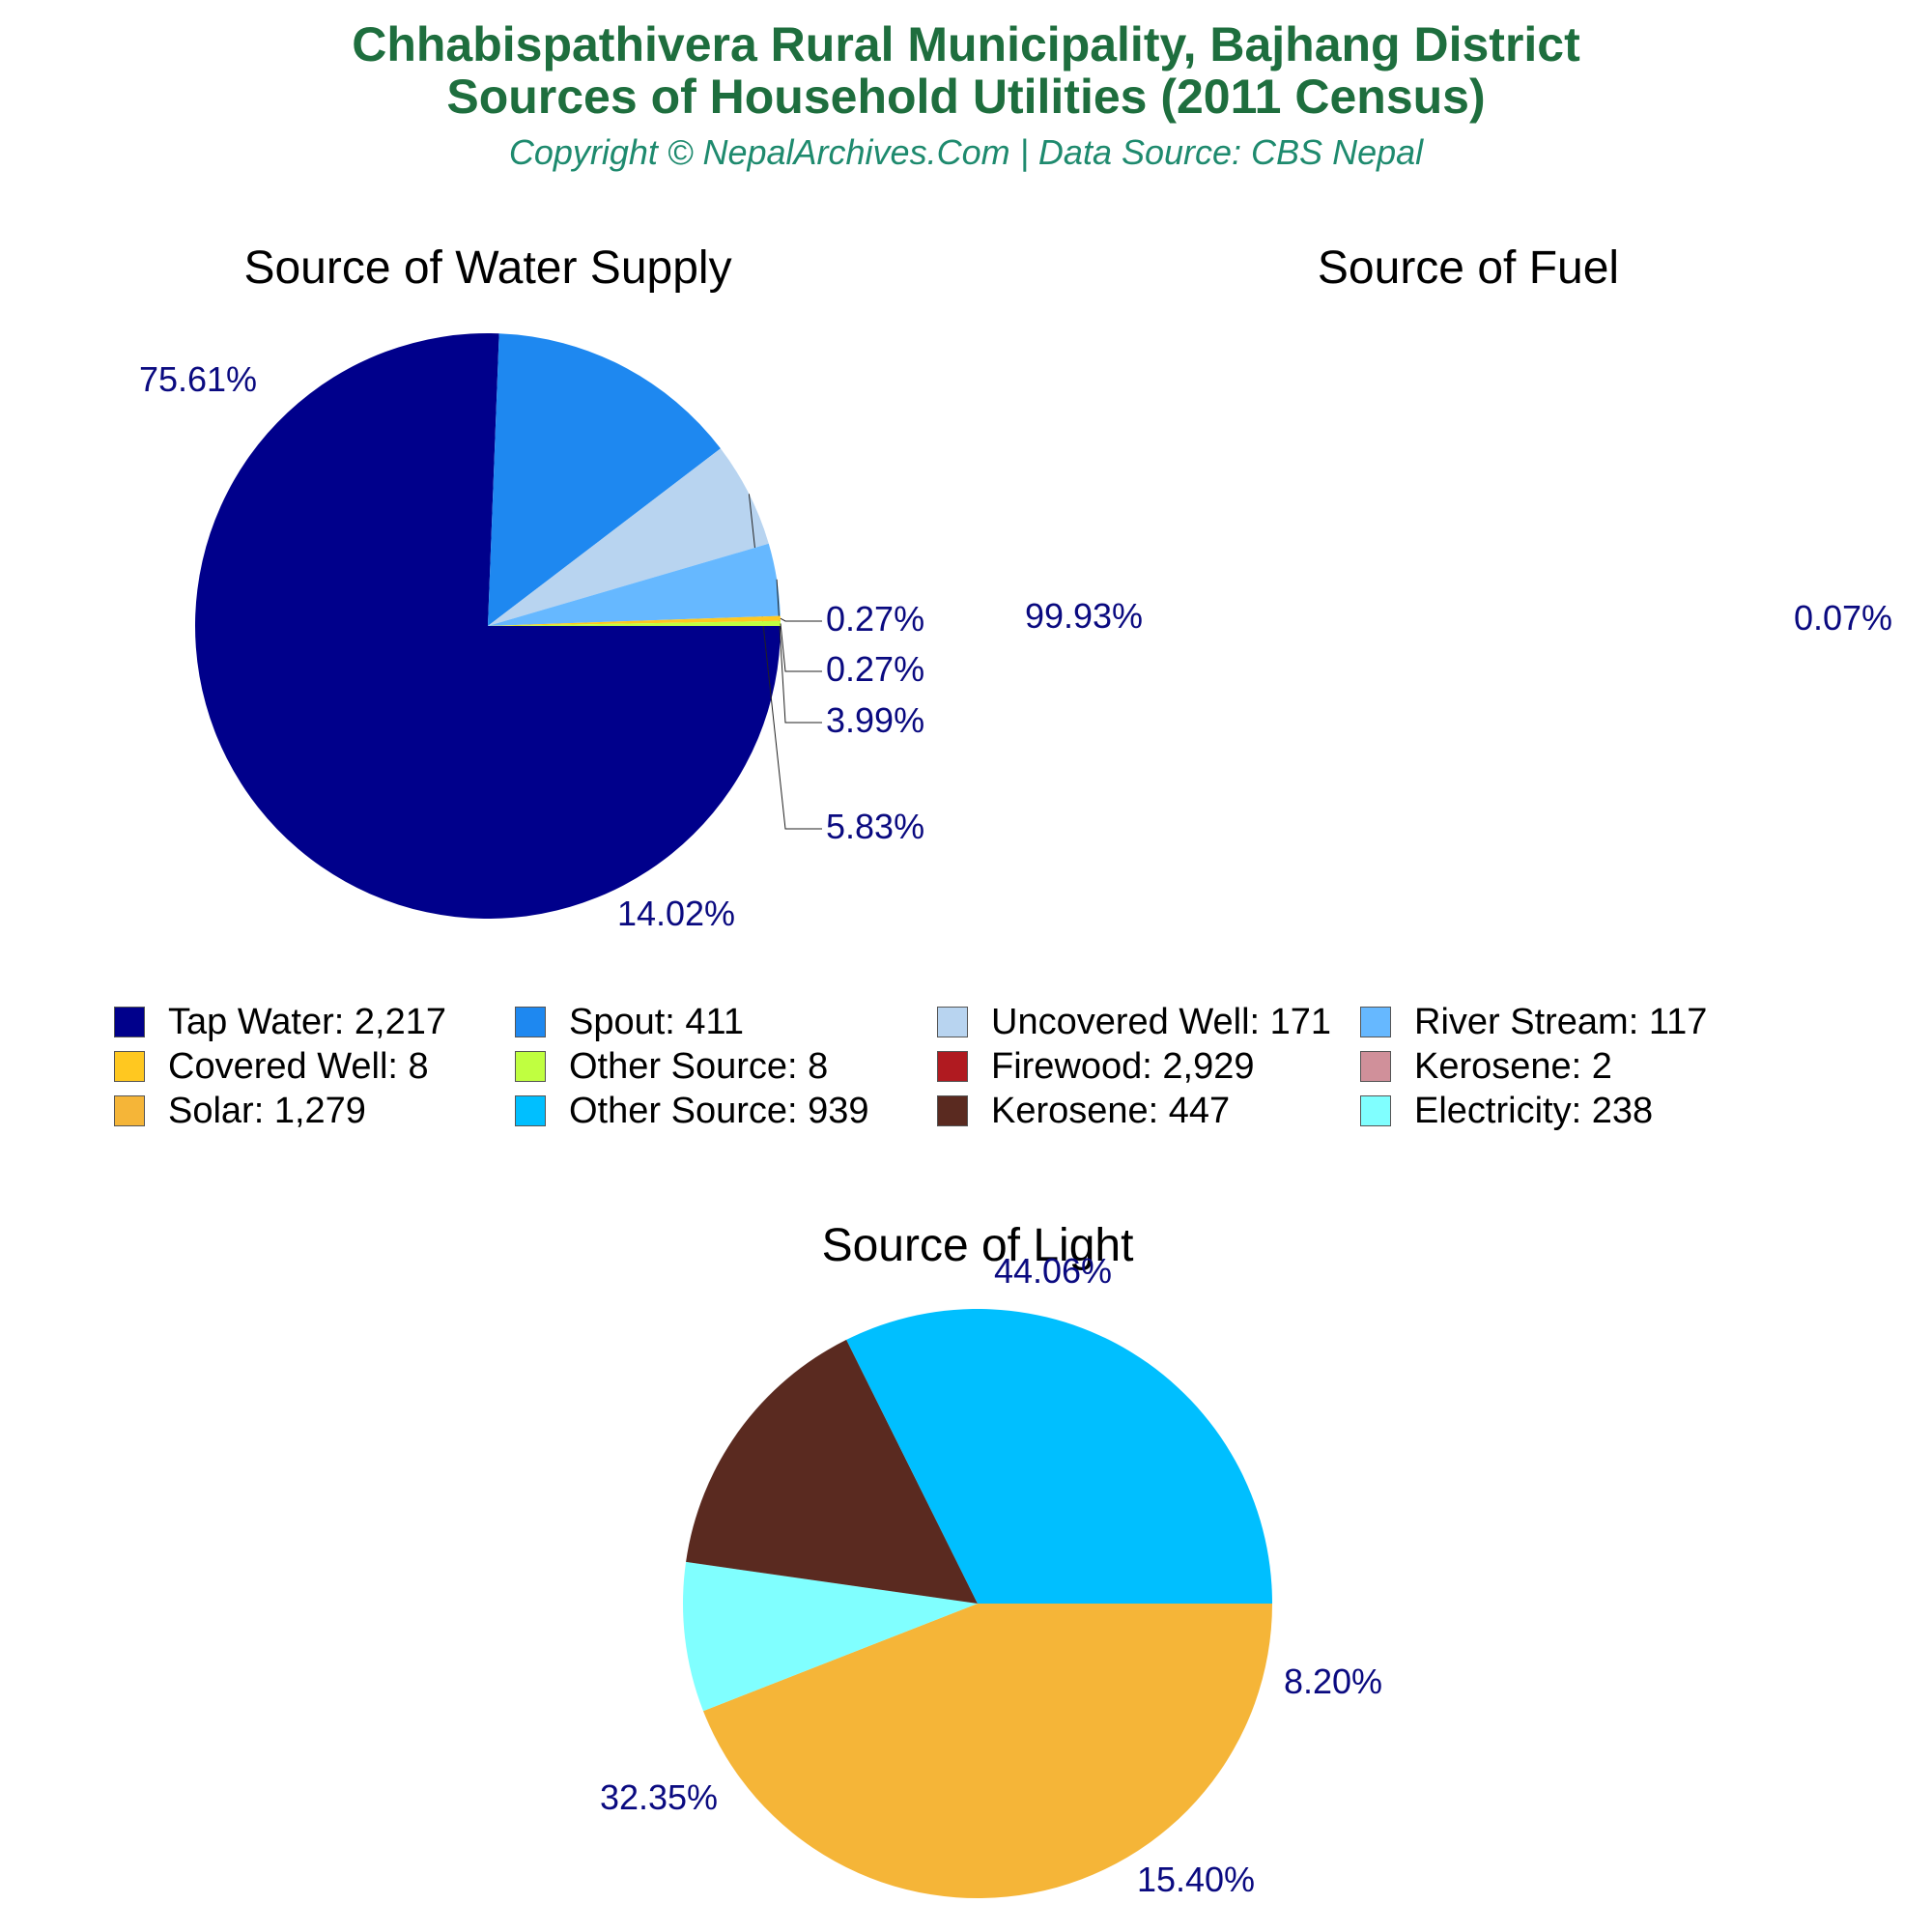 This screenshot has width=1932, height=1932. I want to click on pie-title: Source of Light, so click(978, 1245).